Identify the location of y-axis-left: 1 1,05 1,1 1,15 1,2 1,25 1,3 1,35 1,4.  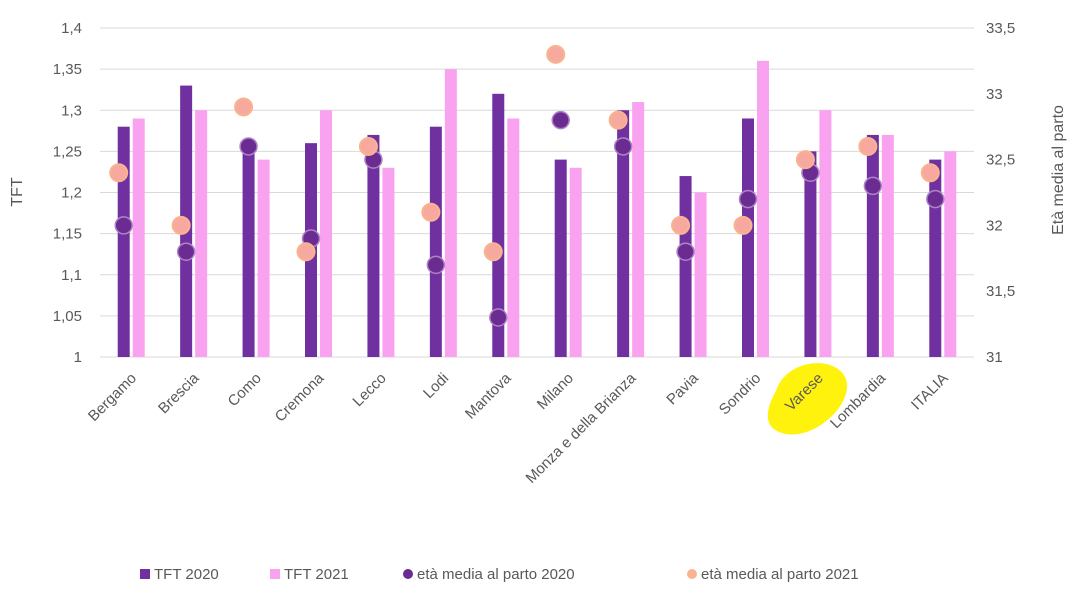
(67, 193).